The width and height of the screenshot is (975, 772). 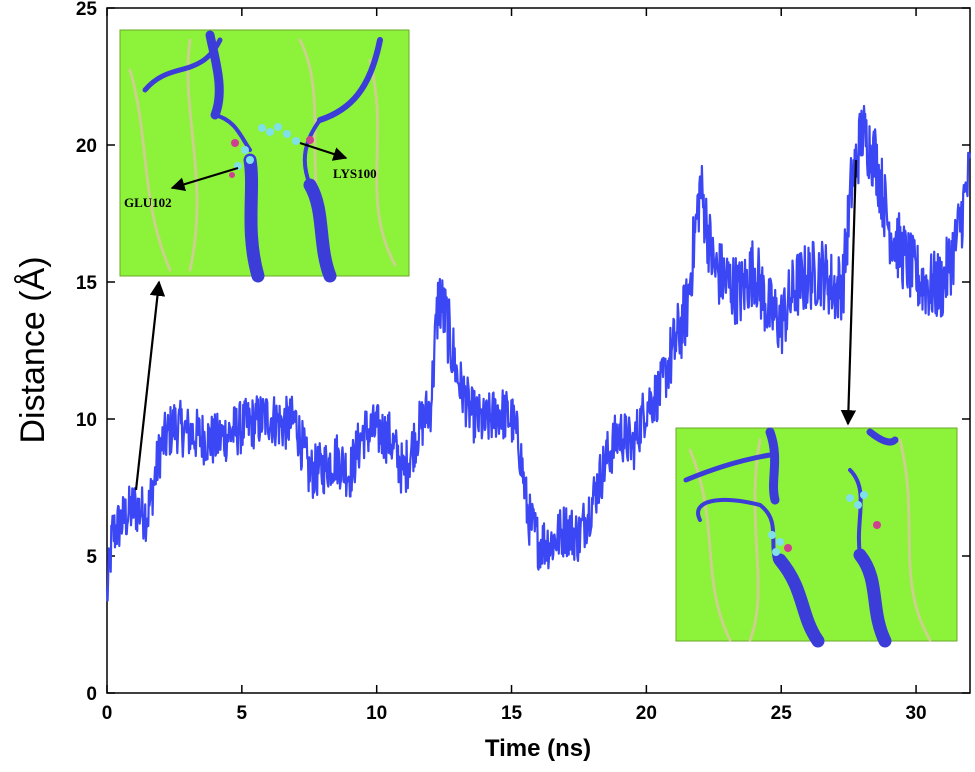 I want to click on y-tick-label-10: 10, so click(x=86, y=420).